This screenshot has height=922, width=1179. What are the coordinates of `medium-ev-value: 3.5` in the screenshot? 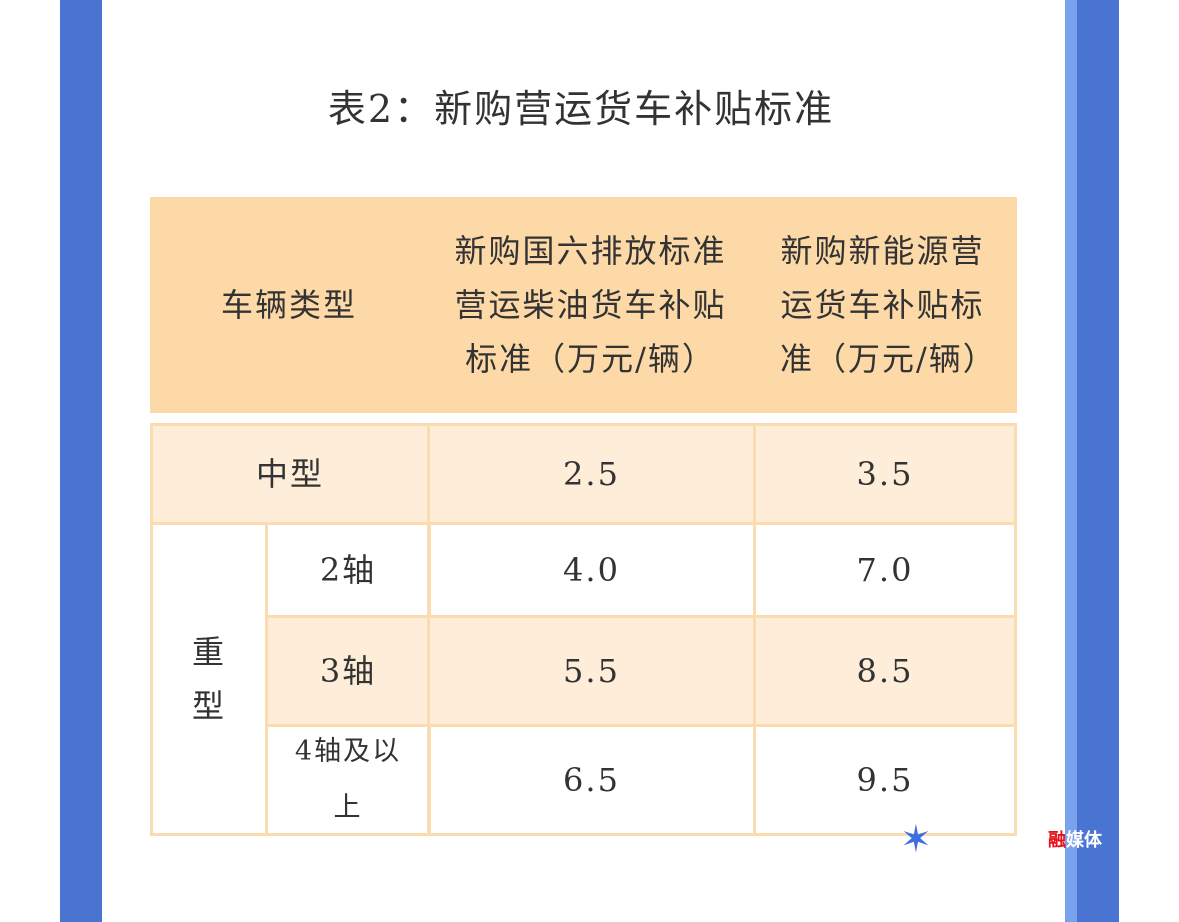 It's located at (885, 474).